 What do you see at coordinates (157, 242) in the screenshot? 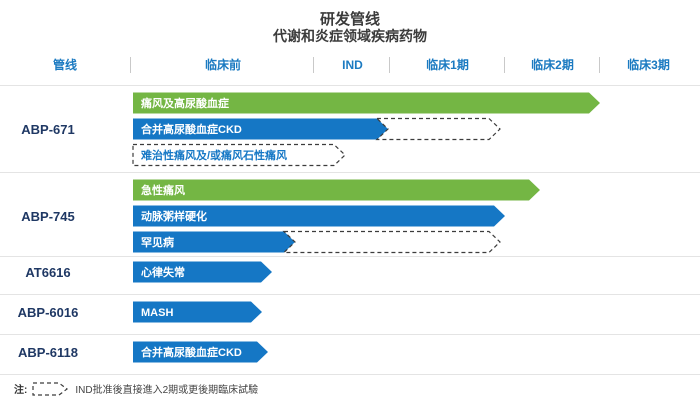
I see `pipeline-bar-label: 罕见病` at bounding box center [157, 242].